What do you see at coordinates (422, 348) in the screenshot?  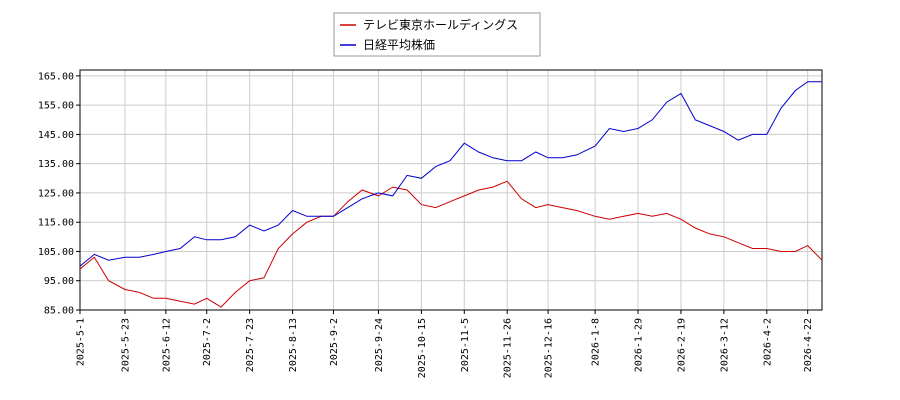 I see `x-tick-label: 2025-10-15` at bounding box center [422, 348].